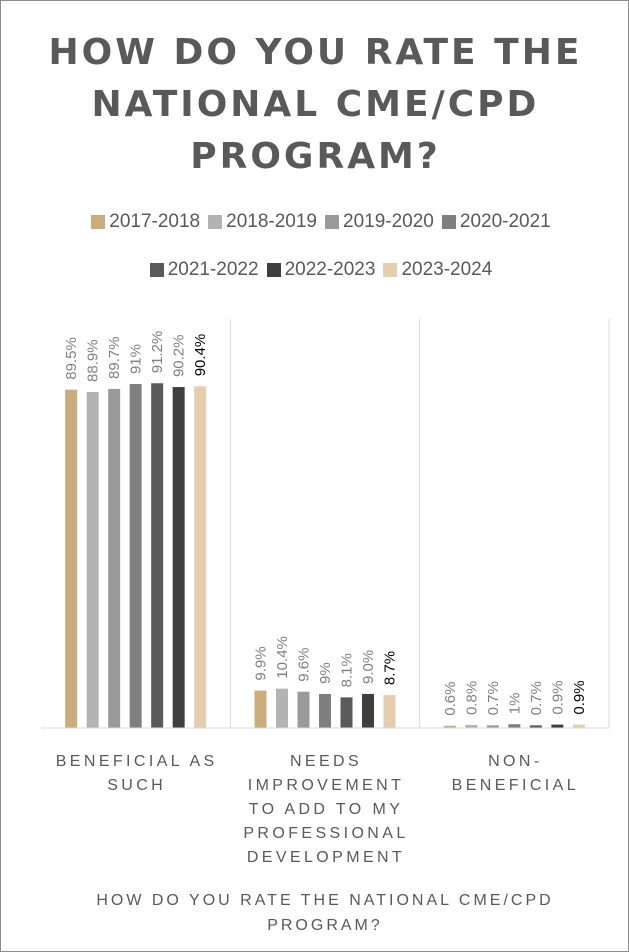  I want to click on legend: 2017-2018 2018-2019 2019-2020 2020-2021, so click(321, 222).